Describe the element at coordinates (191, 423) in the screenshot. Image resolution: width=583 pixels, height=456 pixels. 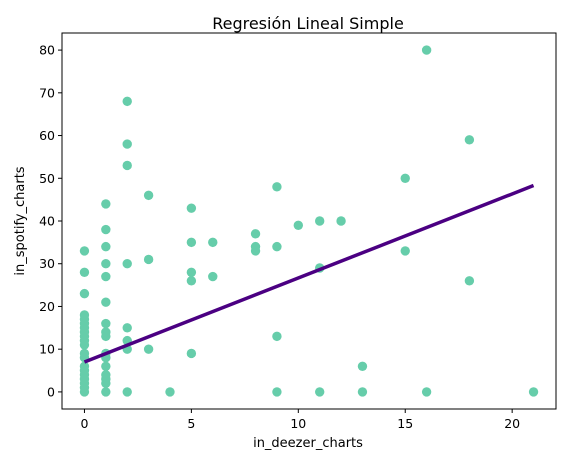
I see `x-tick-label: 5` at that location.